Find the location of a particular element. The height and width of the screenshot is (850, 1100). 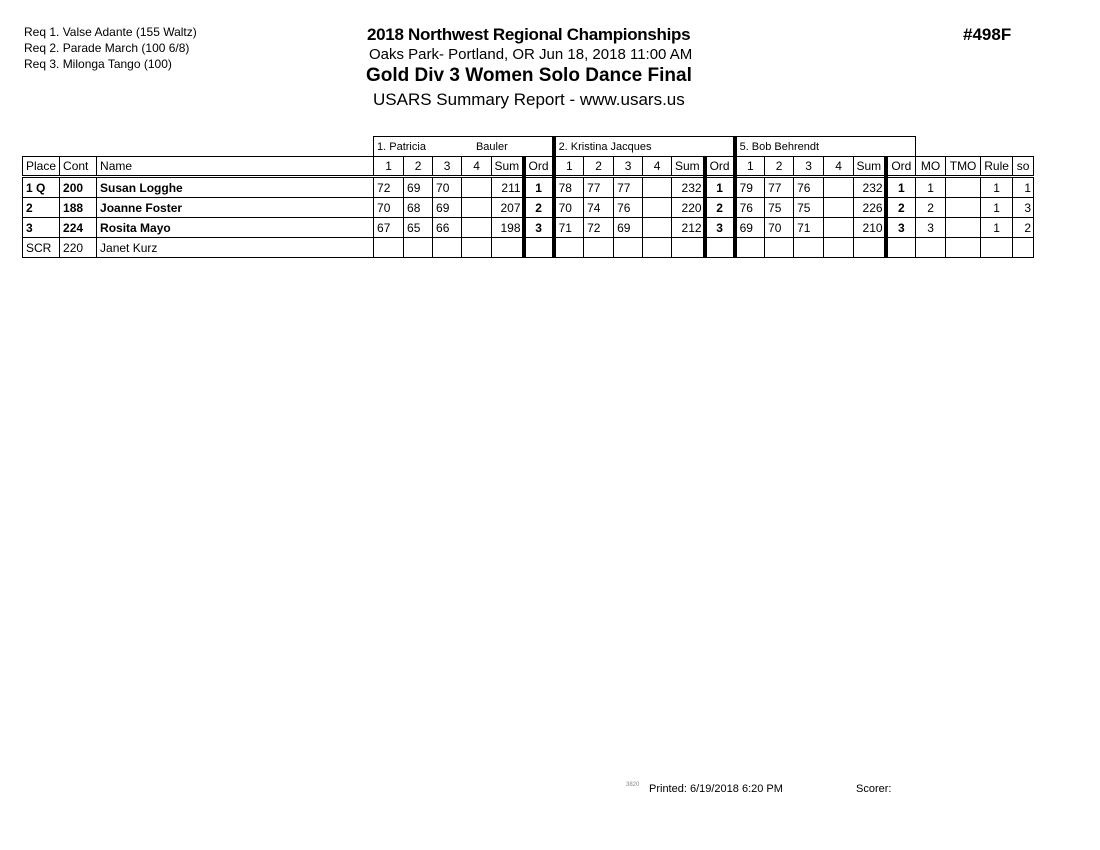

competition-title: 2018 Northwest Regional Championships is located at coordinates (529, 34).